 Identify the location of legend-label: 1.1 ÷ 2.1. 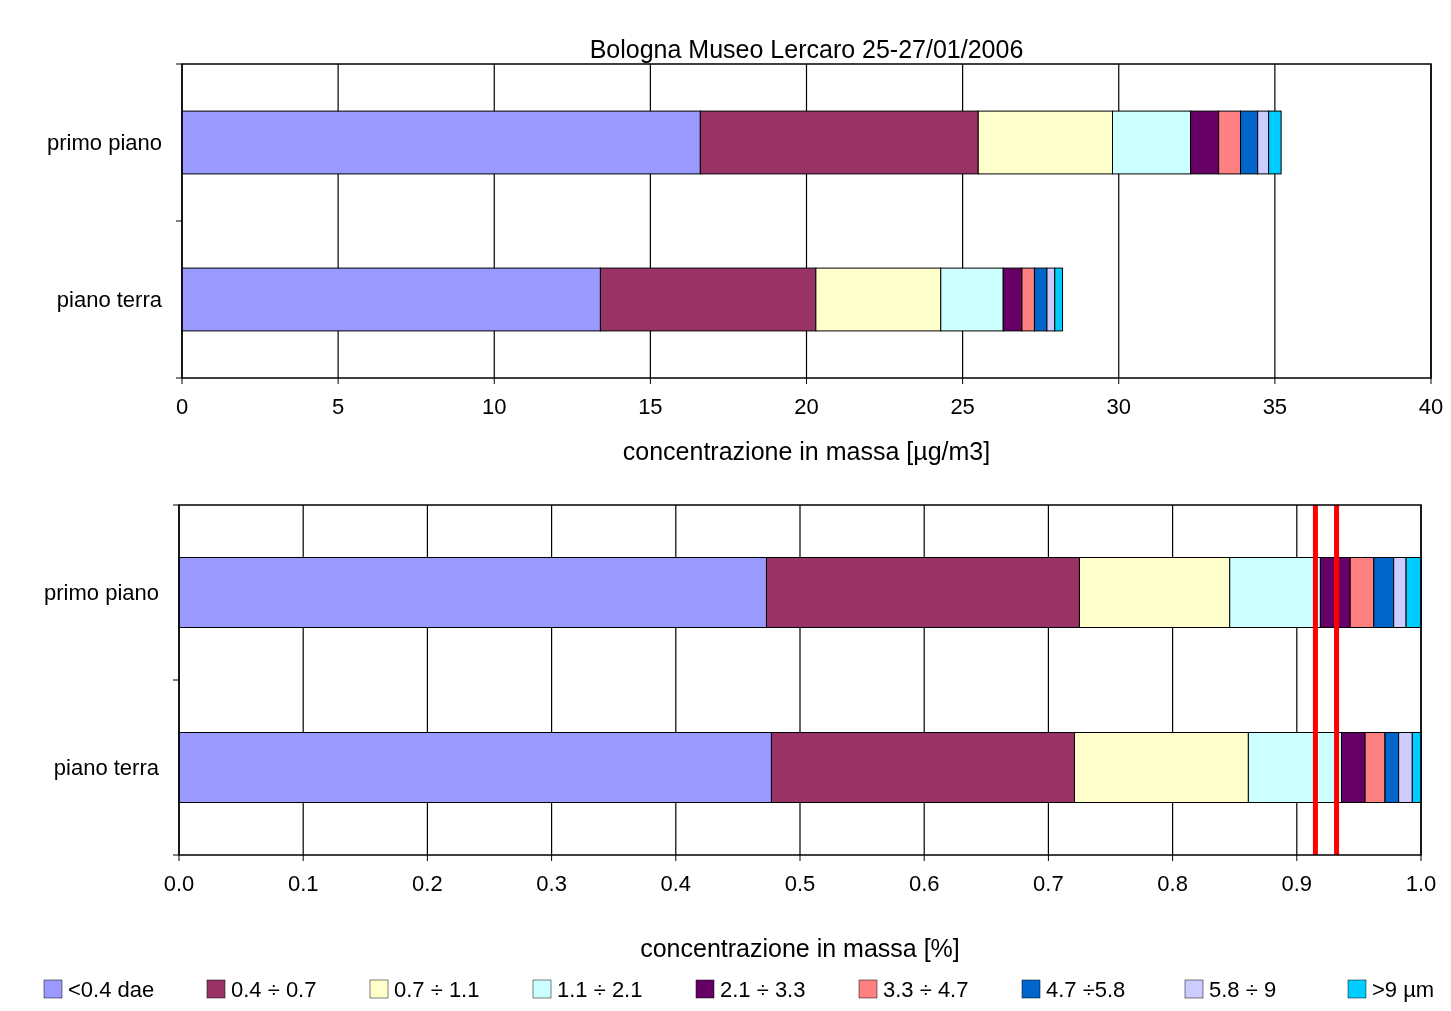
(600, 989).